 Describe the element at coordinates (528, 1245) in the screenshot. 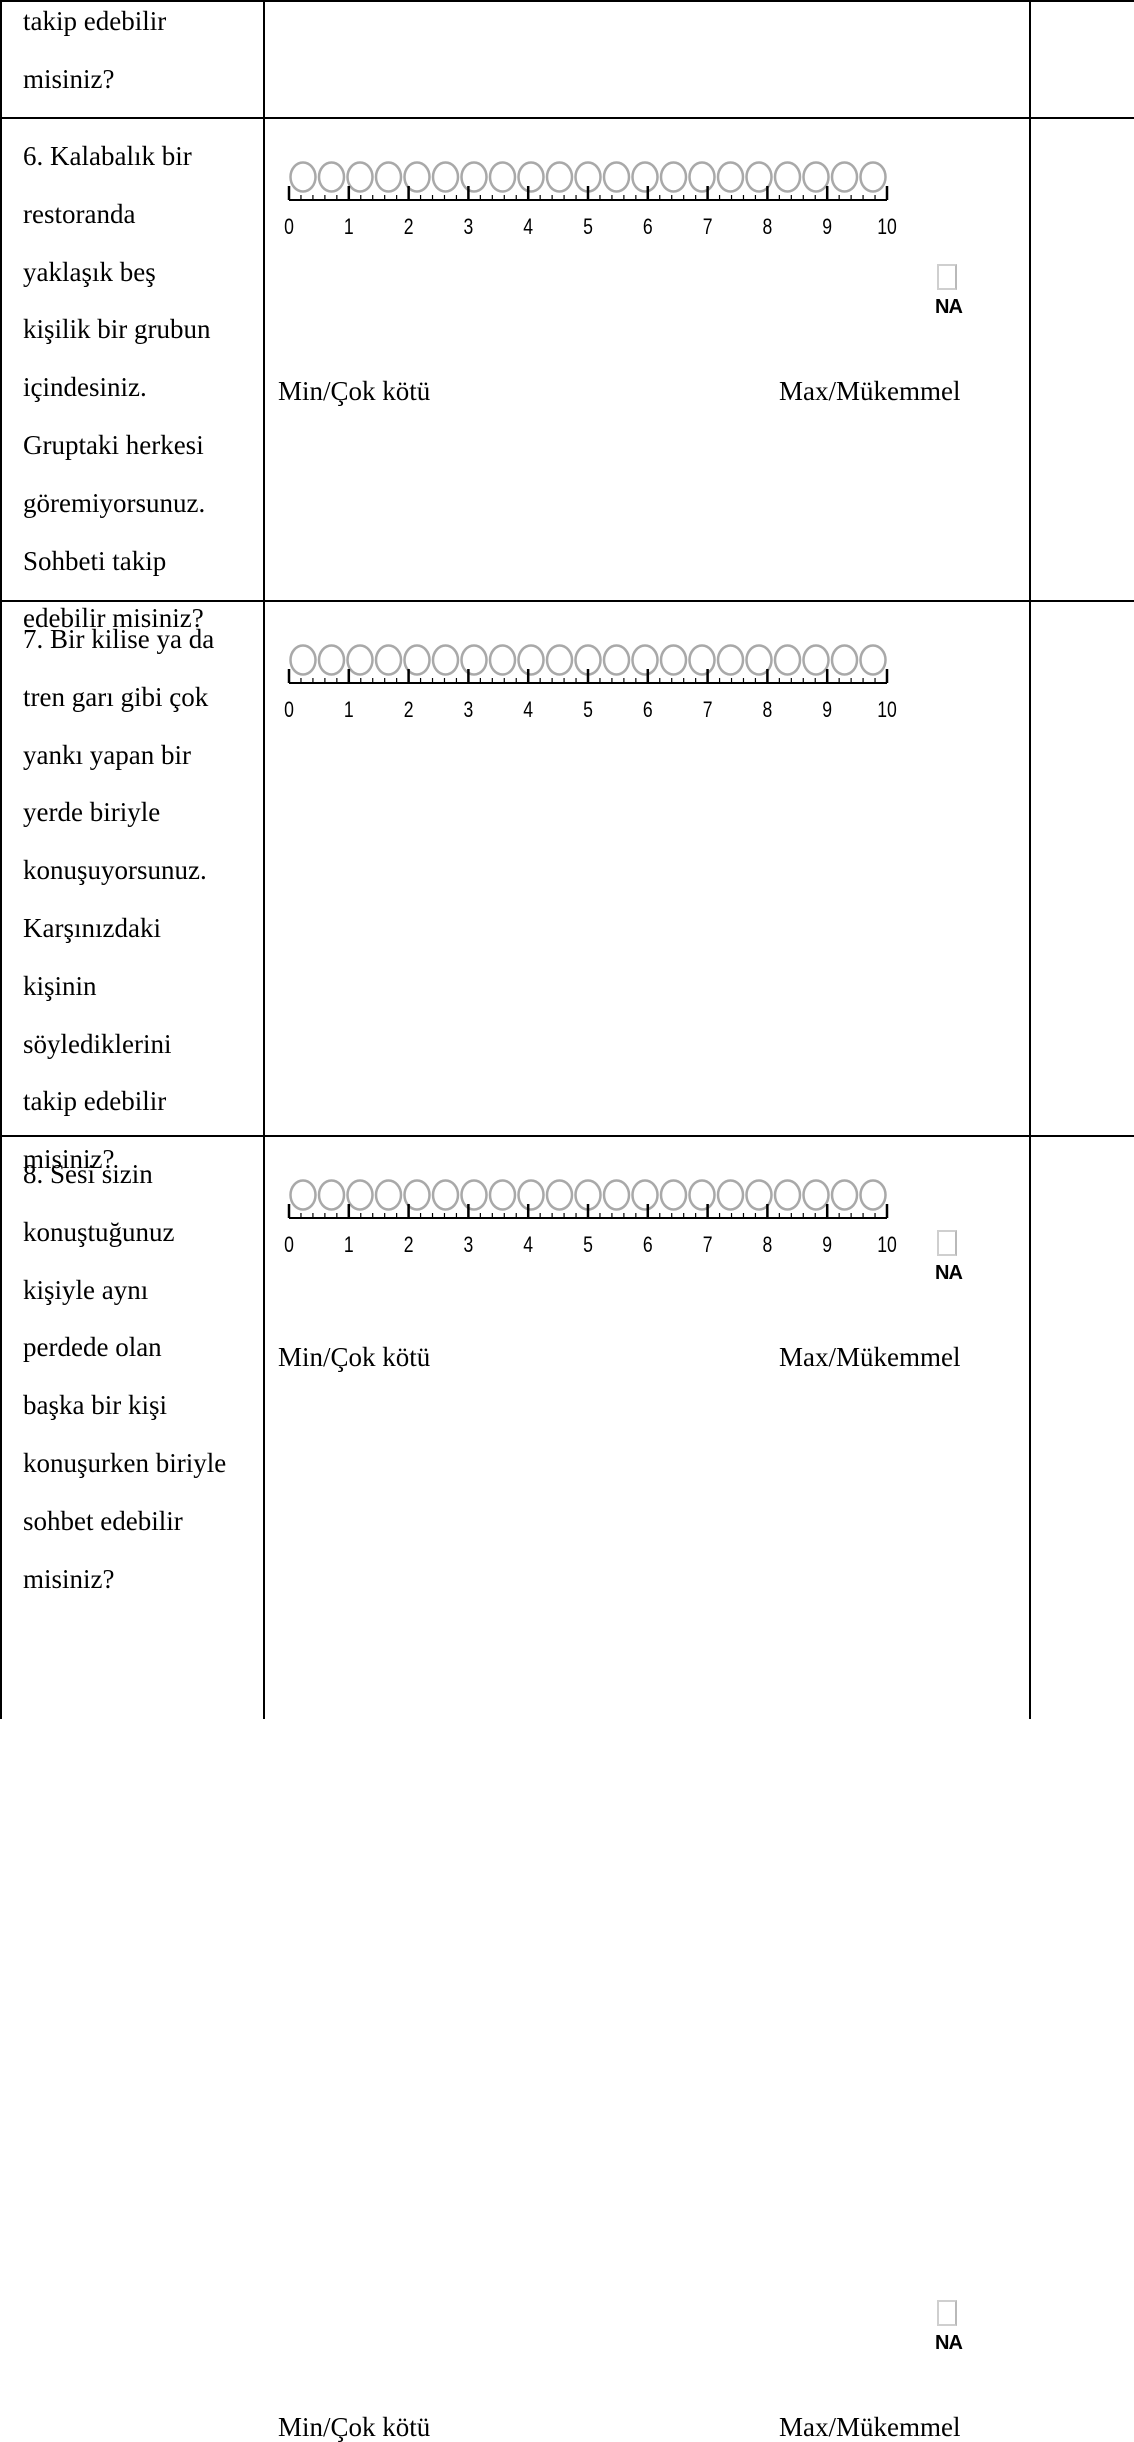

I see `scale-tick-label: 4` at that location.